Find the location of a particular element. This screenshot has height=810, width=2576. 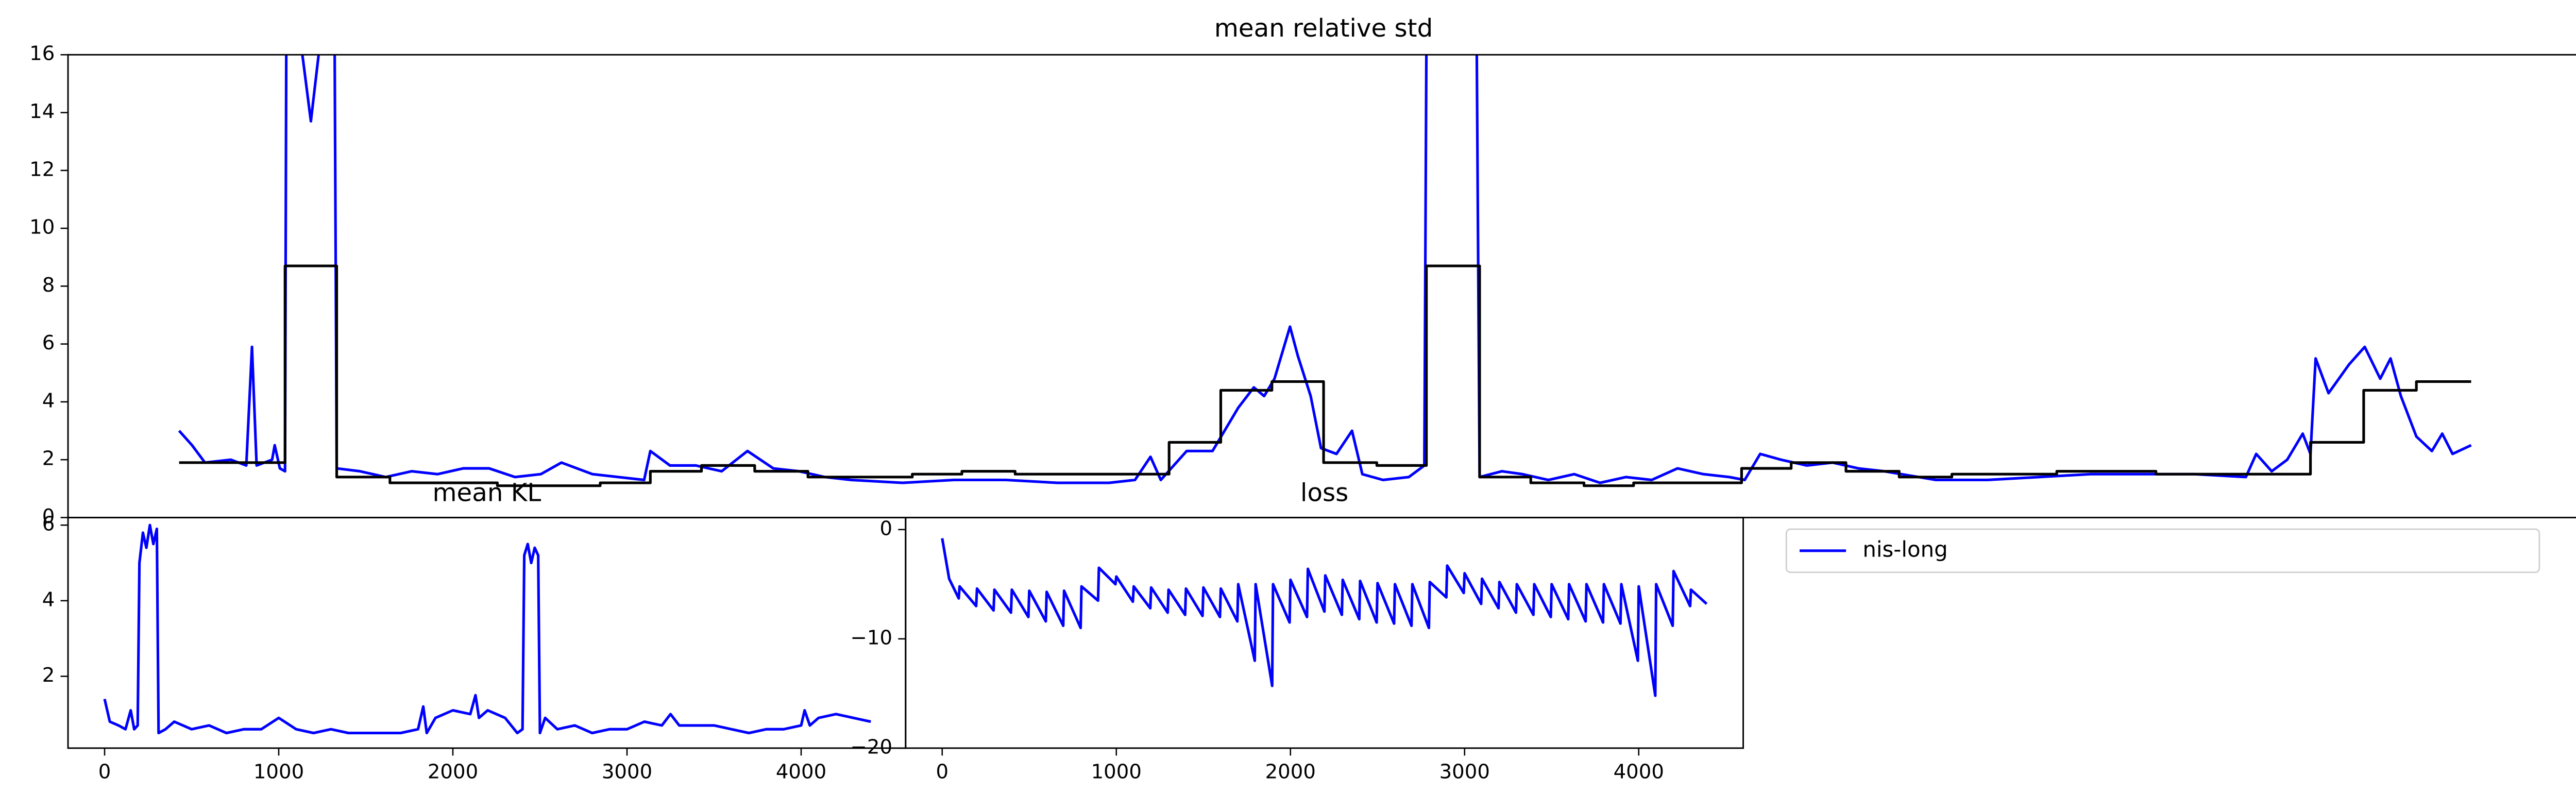

axes-frame is located at coordinates (1324, 632).